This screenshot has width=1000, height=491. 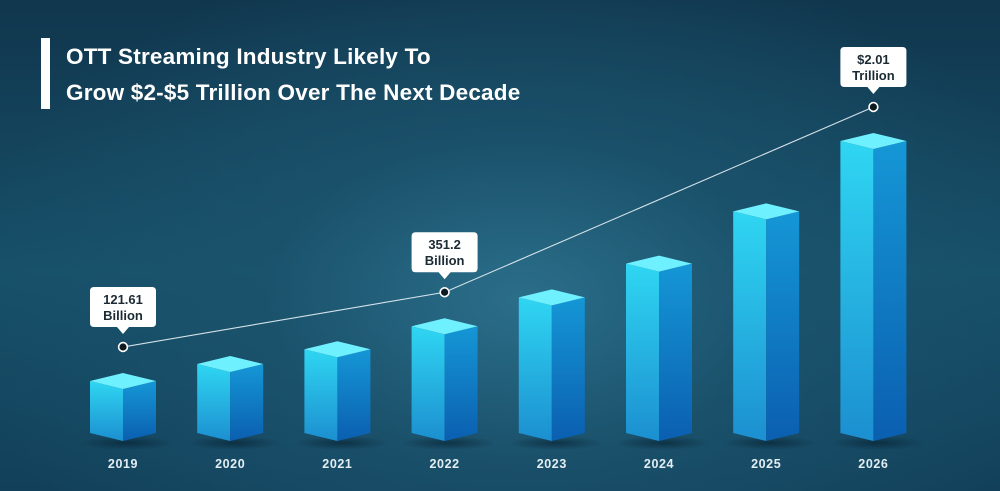 What do you see at coordinates (873, 59) in the screenshot?
I see `callout-value: $2.01` at bounding box center [873, 59].